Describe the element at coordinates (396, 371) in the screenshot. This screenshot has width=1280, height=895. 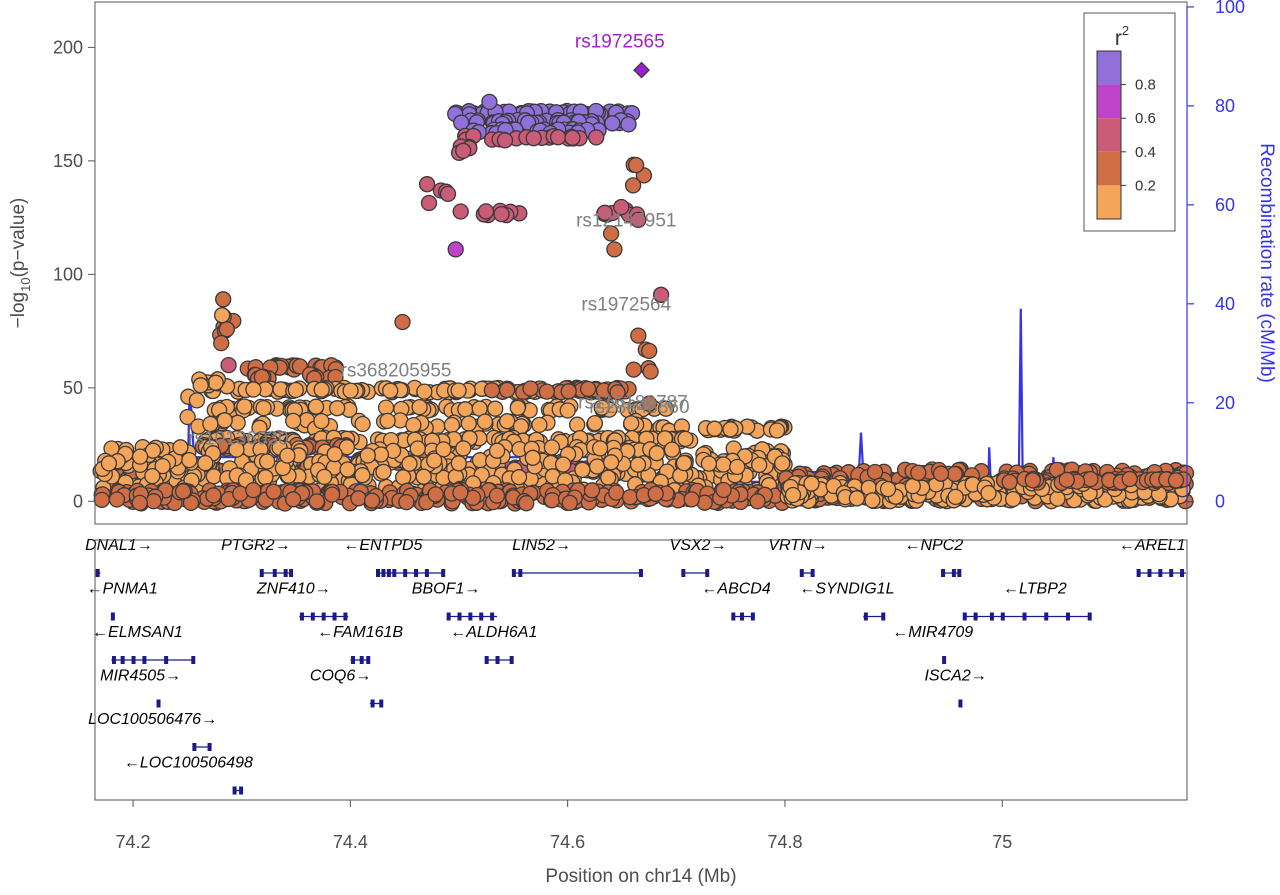
I see `snp-label: rs368205955` at that location.